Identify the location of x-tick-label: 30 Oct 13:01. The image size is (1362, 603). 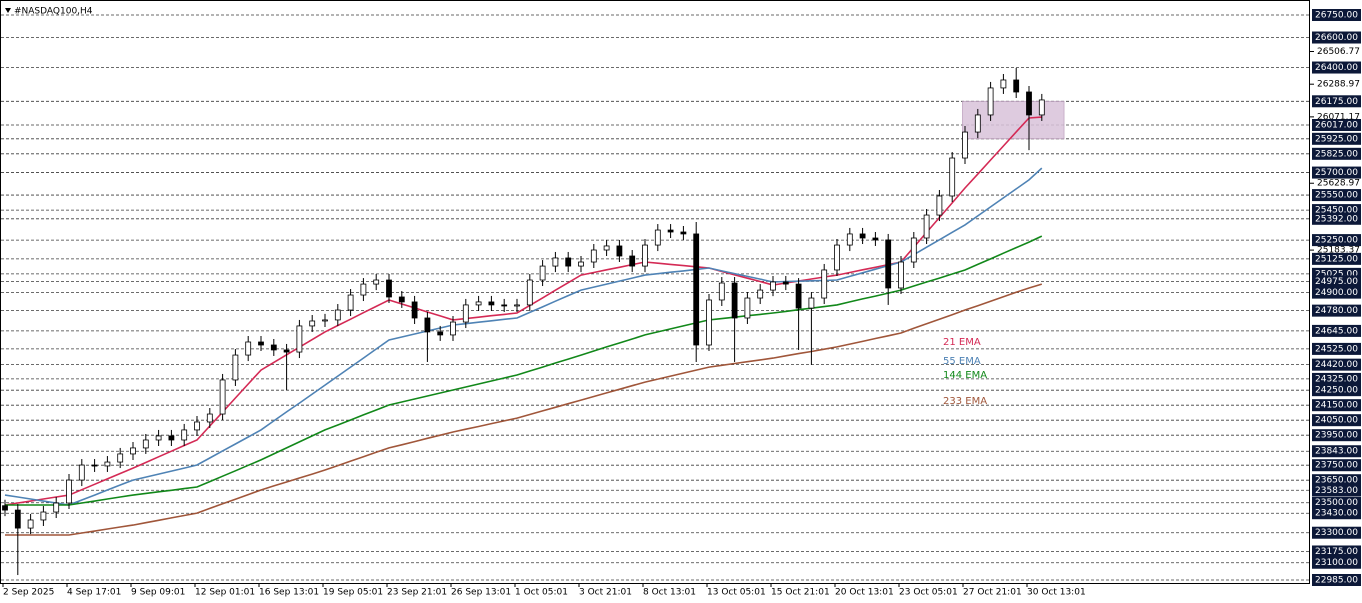
(1056, 593).